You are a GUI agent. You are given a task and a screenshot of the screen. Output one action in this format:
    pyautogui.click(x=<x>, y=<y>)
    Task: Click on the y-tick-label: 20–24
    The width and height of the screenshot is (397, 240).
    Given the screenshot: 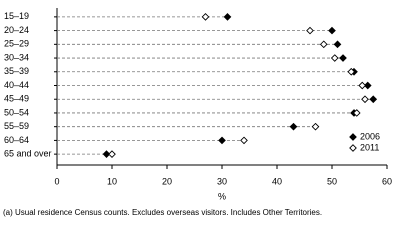 What is the action you would take?
    pyautogui.click(x=16, y=30)
    